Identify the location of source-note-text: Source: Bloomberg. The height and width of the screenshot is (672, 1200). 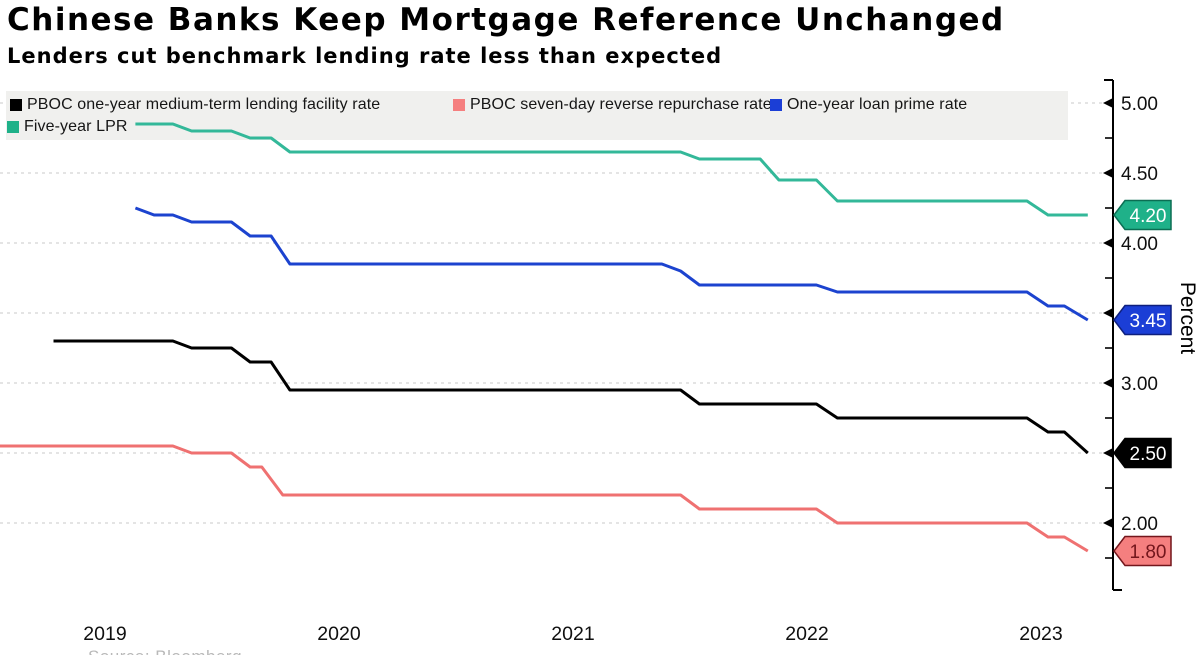
(165, 651).